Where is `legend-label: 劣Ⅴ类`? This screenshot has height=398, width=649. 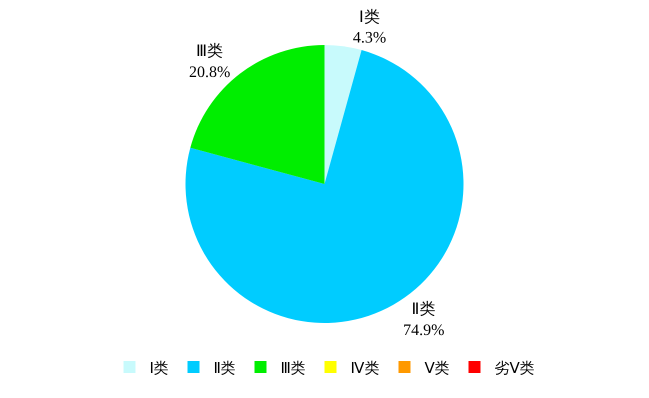 legend-label: 劣Ⅴ类 is located at coordinates (514, 368).